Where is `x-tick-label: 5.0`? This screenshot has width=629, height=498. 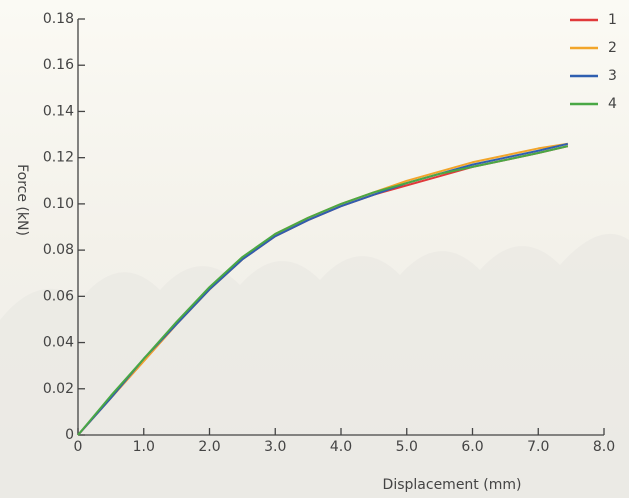 x-tick-label: 5.0 is located at coordinates (407, 447).